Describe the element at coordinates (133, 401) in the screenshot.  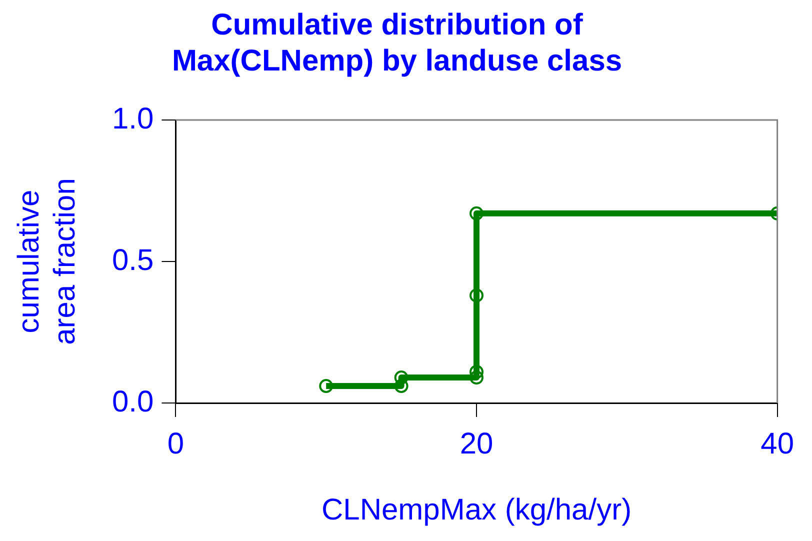
I see `y-tick-label: 0.0` at that location.